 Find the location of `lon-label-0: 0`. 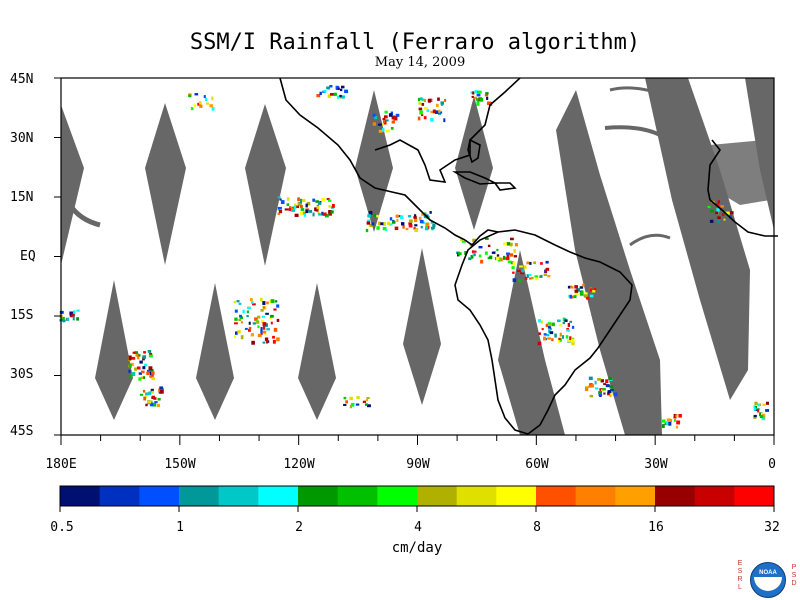

lon-label-0: 0 is located at coordinates (772, 464).